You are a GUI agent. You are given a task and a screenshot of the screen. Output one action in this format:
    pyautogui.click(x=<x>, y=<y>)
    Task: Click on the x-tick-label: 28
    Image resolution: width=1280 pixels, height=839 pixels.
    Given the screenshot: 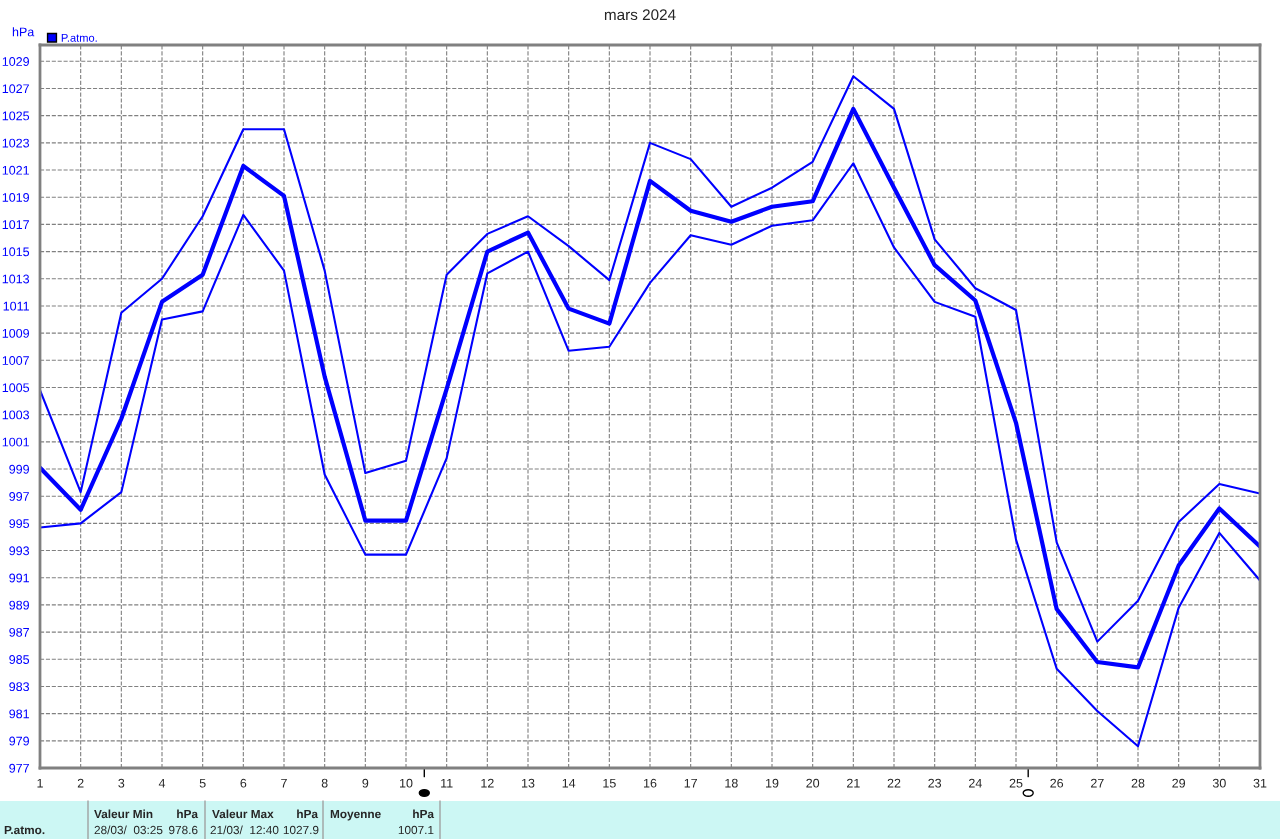 What is the action you would take?
    pyautogui.click(x=1138, y=783)
    